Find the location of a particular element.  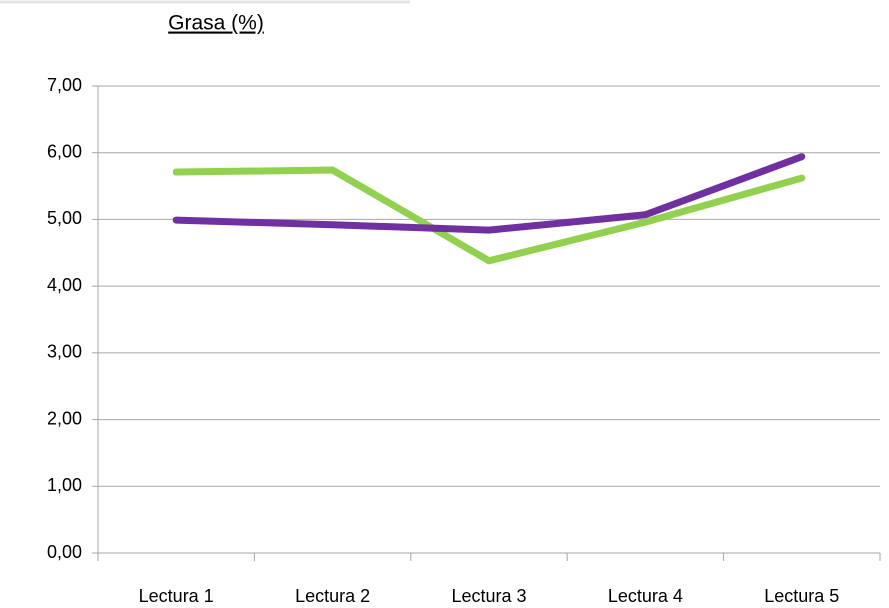

y-tick-label: 0,00 is located at coordinates (64, 552).